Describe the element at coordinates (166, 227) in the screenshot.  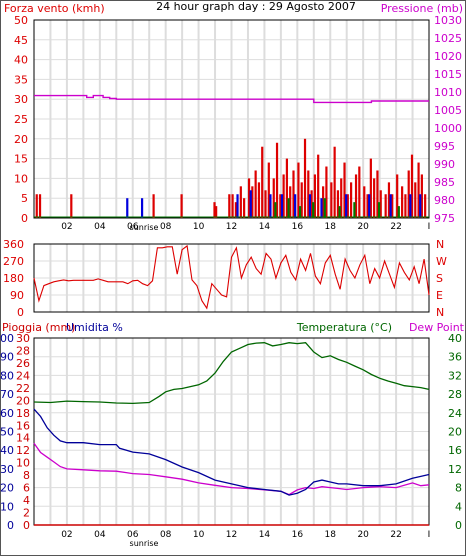
I see `top-axis-tick-label: 08` at that location.